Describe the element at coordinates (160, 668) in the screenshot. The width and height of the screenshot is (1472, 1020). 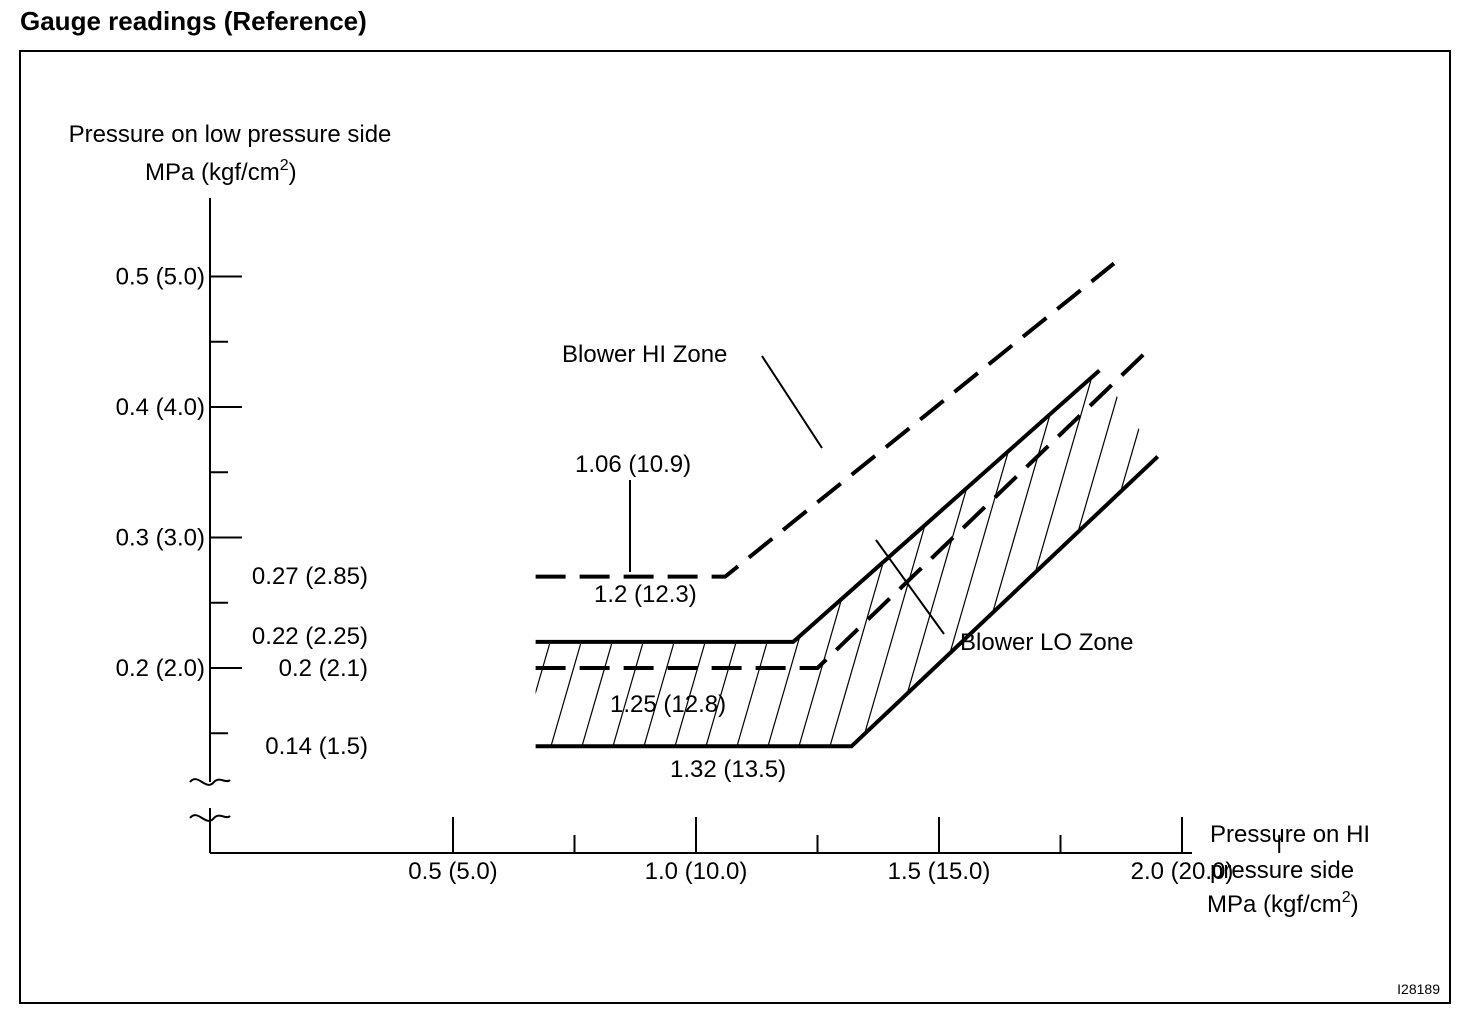
I see `y-tick-label: 0.2 (2.0)` at that location.